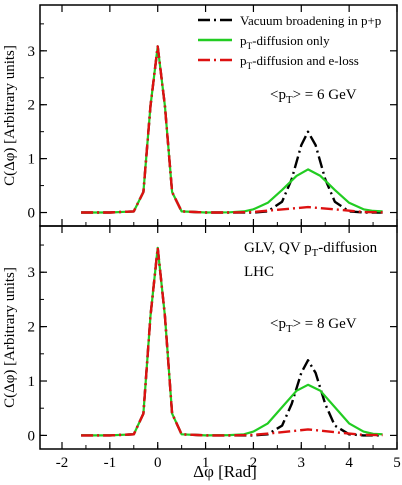  Describe the element at coordinates (313, 96) in the screenshot. I see `annotation-pt-6gev: <pT> = 6 GeV` at that location.